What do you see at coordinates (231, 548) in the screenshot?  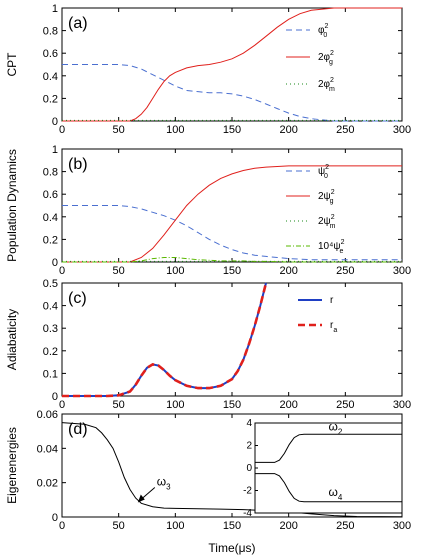 I see `x-axis-label: Time(μs)` at bounding box center [231, 548].